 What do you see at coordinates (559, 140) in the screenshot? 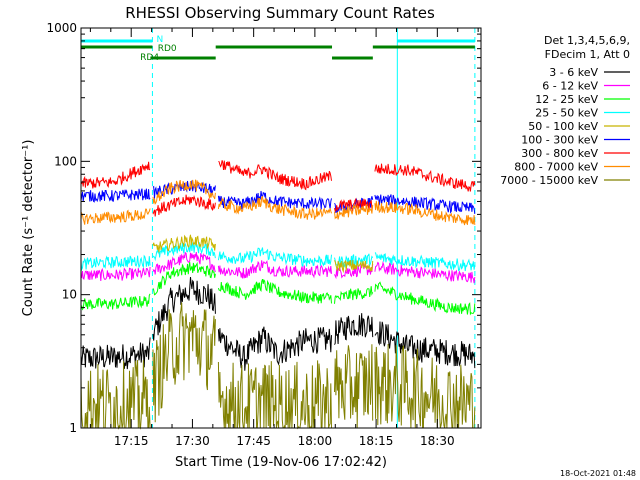
I see `legend-label: 100 - 300 keV` at bounding box center [559, 140].